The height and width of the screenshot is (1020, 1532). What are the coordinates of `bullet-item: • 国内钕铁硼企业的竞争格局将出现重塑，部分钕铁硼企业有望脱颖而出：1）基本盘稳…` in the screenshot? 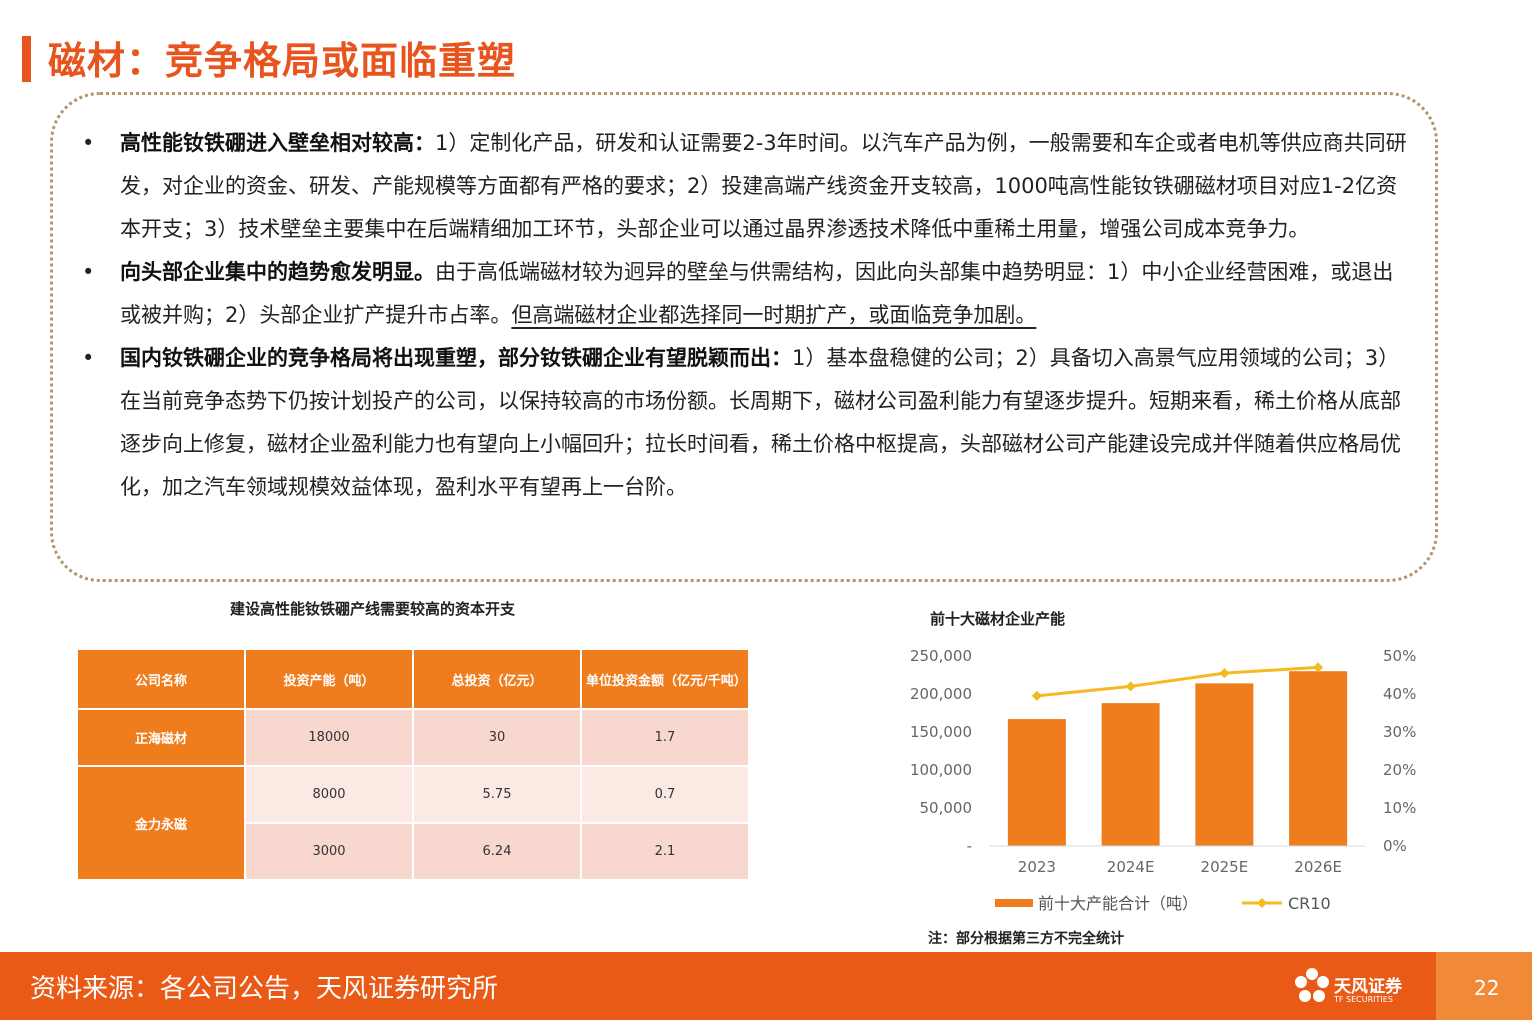 It's located at (745, 423).